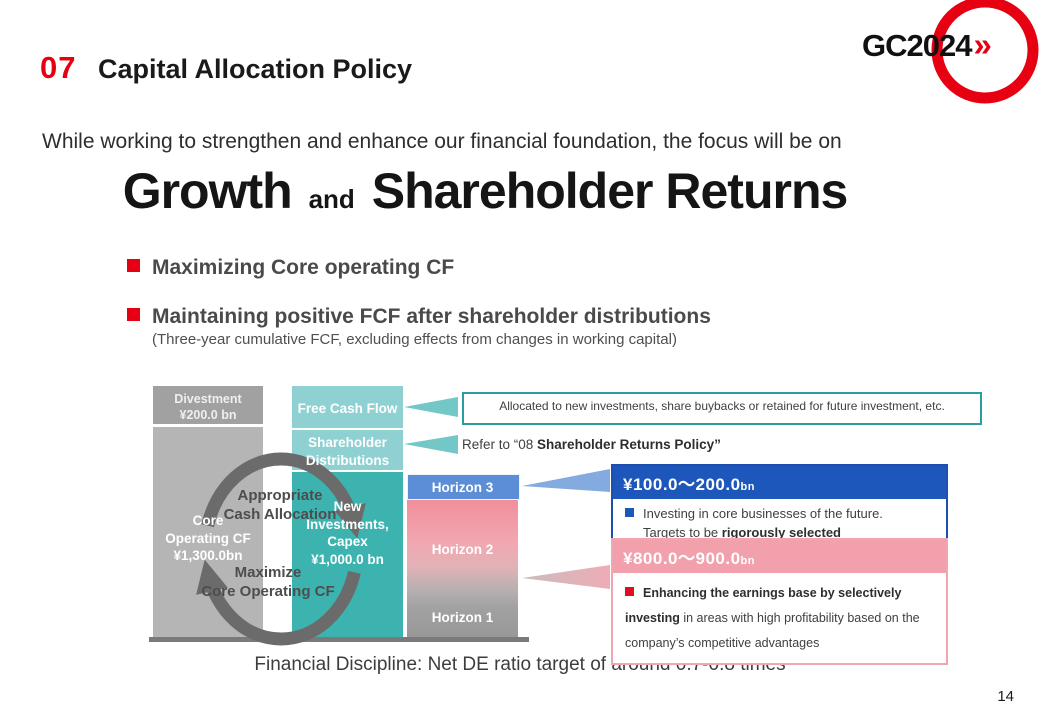  Describe the element at coordinates (303, 267) in the screenshot. I see `bullet-text: Maximizing Core operating CF` at that location.